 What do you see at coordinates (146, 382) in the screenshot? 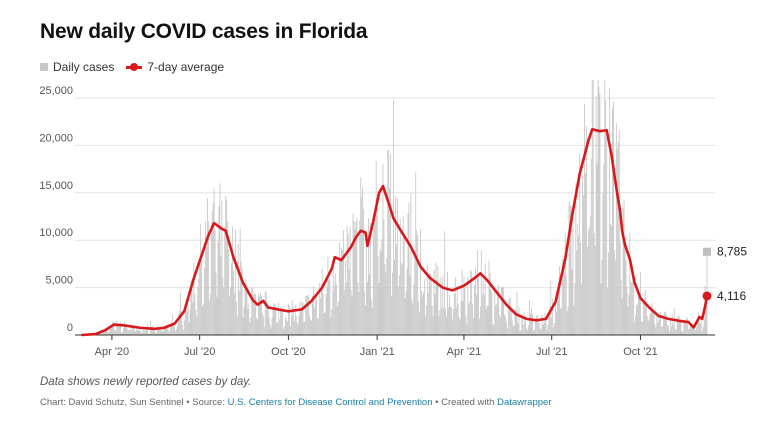
I see `chart-notes: Data shows newly reported cases by day.` at bounding box center [146, 382].